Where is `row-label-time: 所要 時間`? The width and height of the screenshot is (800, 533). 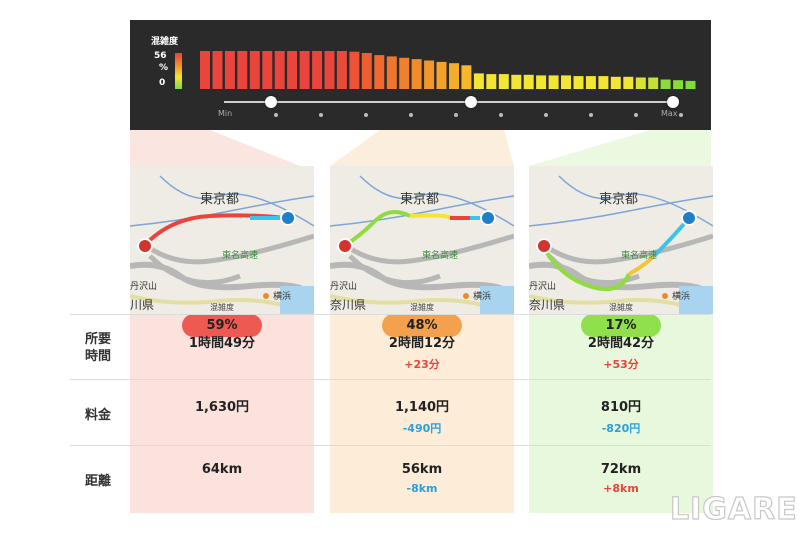
row-label-time: 所要 時間 is located at coordinates (98, 348).